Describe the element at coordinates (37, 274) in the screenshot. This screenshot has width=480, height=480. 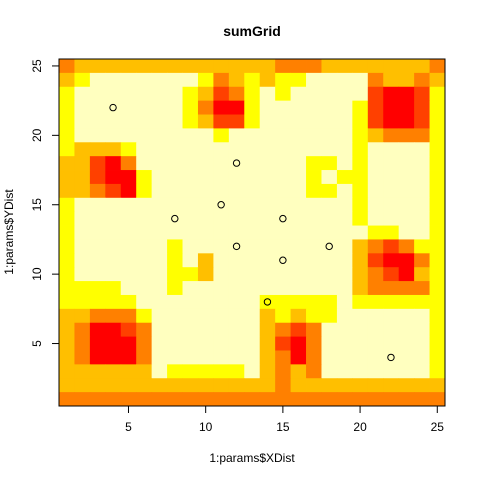
I see `y-tick-label: 10` at that location.